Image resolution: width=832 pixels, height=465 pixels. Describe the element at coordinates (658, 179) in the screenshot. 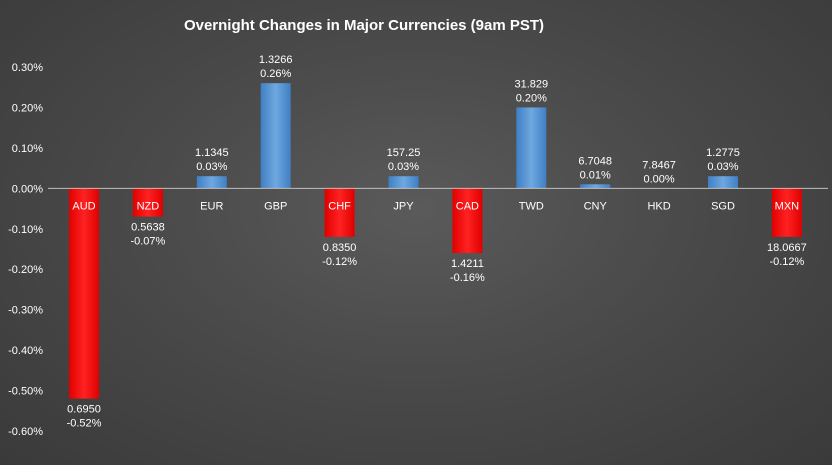

I see `value-label-hkd: 0.00%` at that location.